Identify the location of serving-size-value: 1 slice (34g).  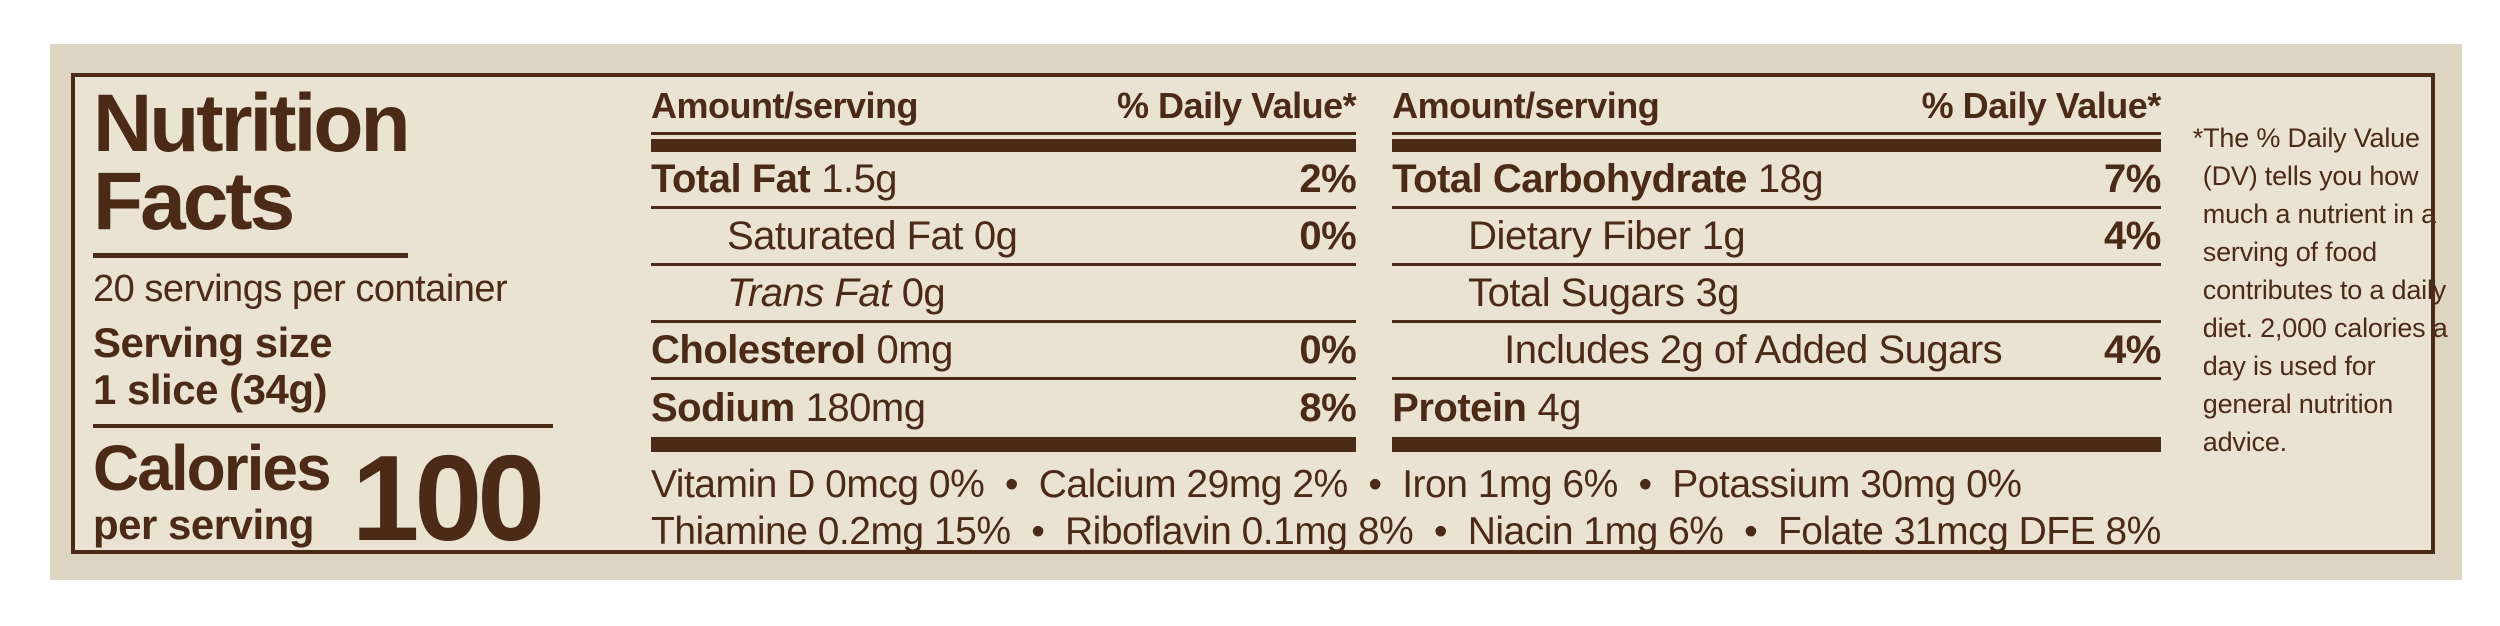
(210, 389).